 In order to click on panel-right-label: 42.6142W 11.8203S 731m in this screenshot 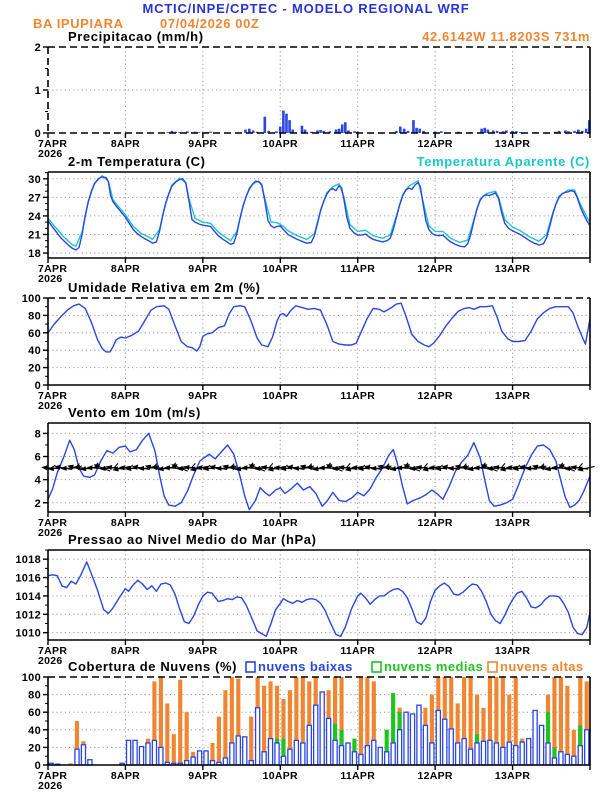, I will do `click(506, 36)`.